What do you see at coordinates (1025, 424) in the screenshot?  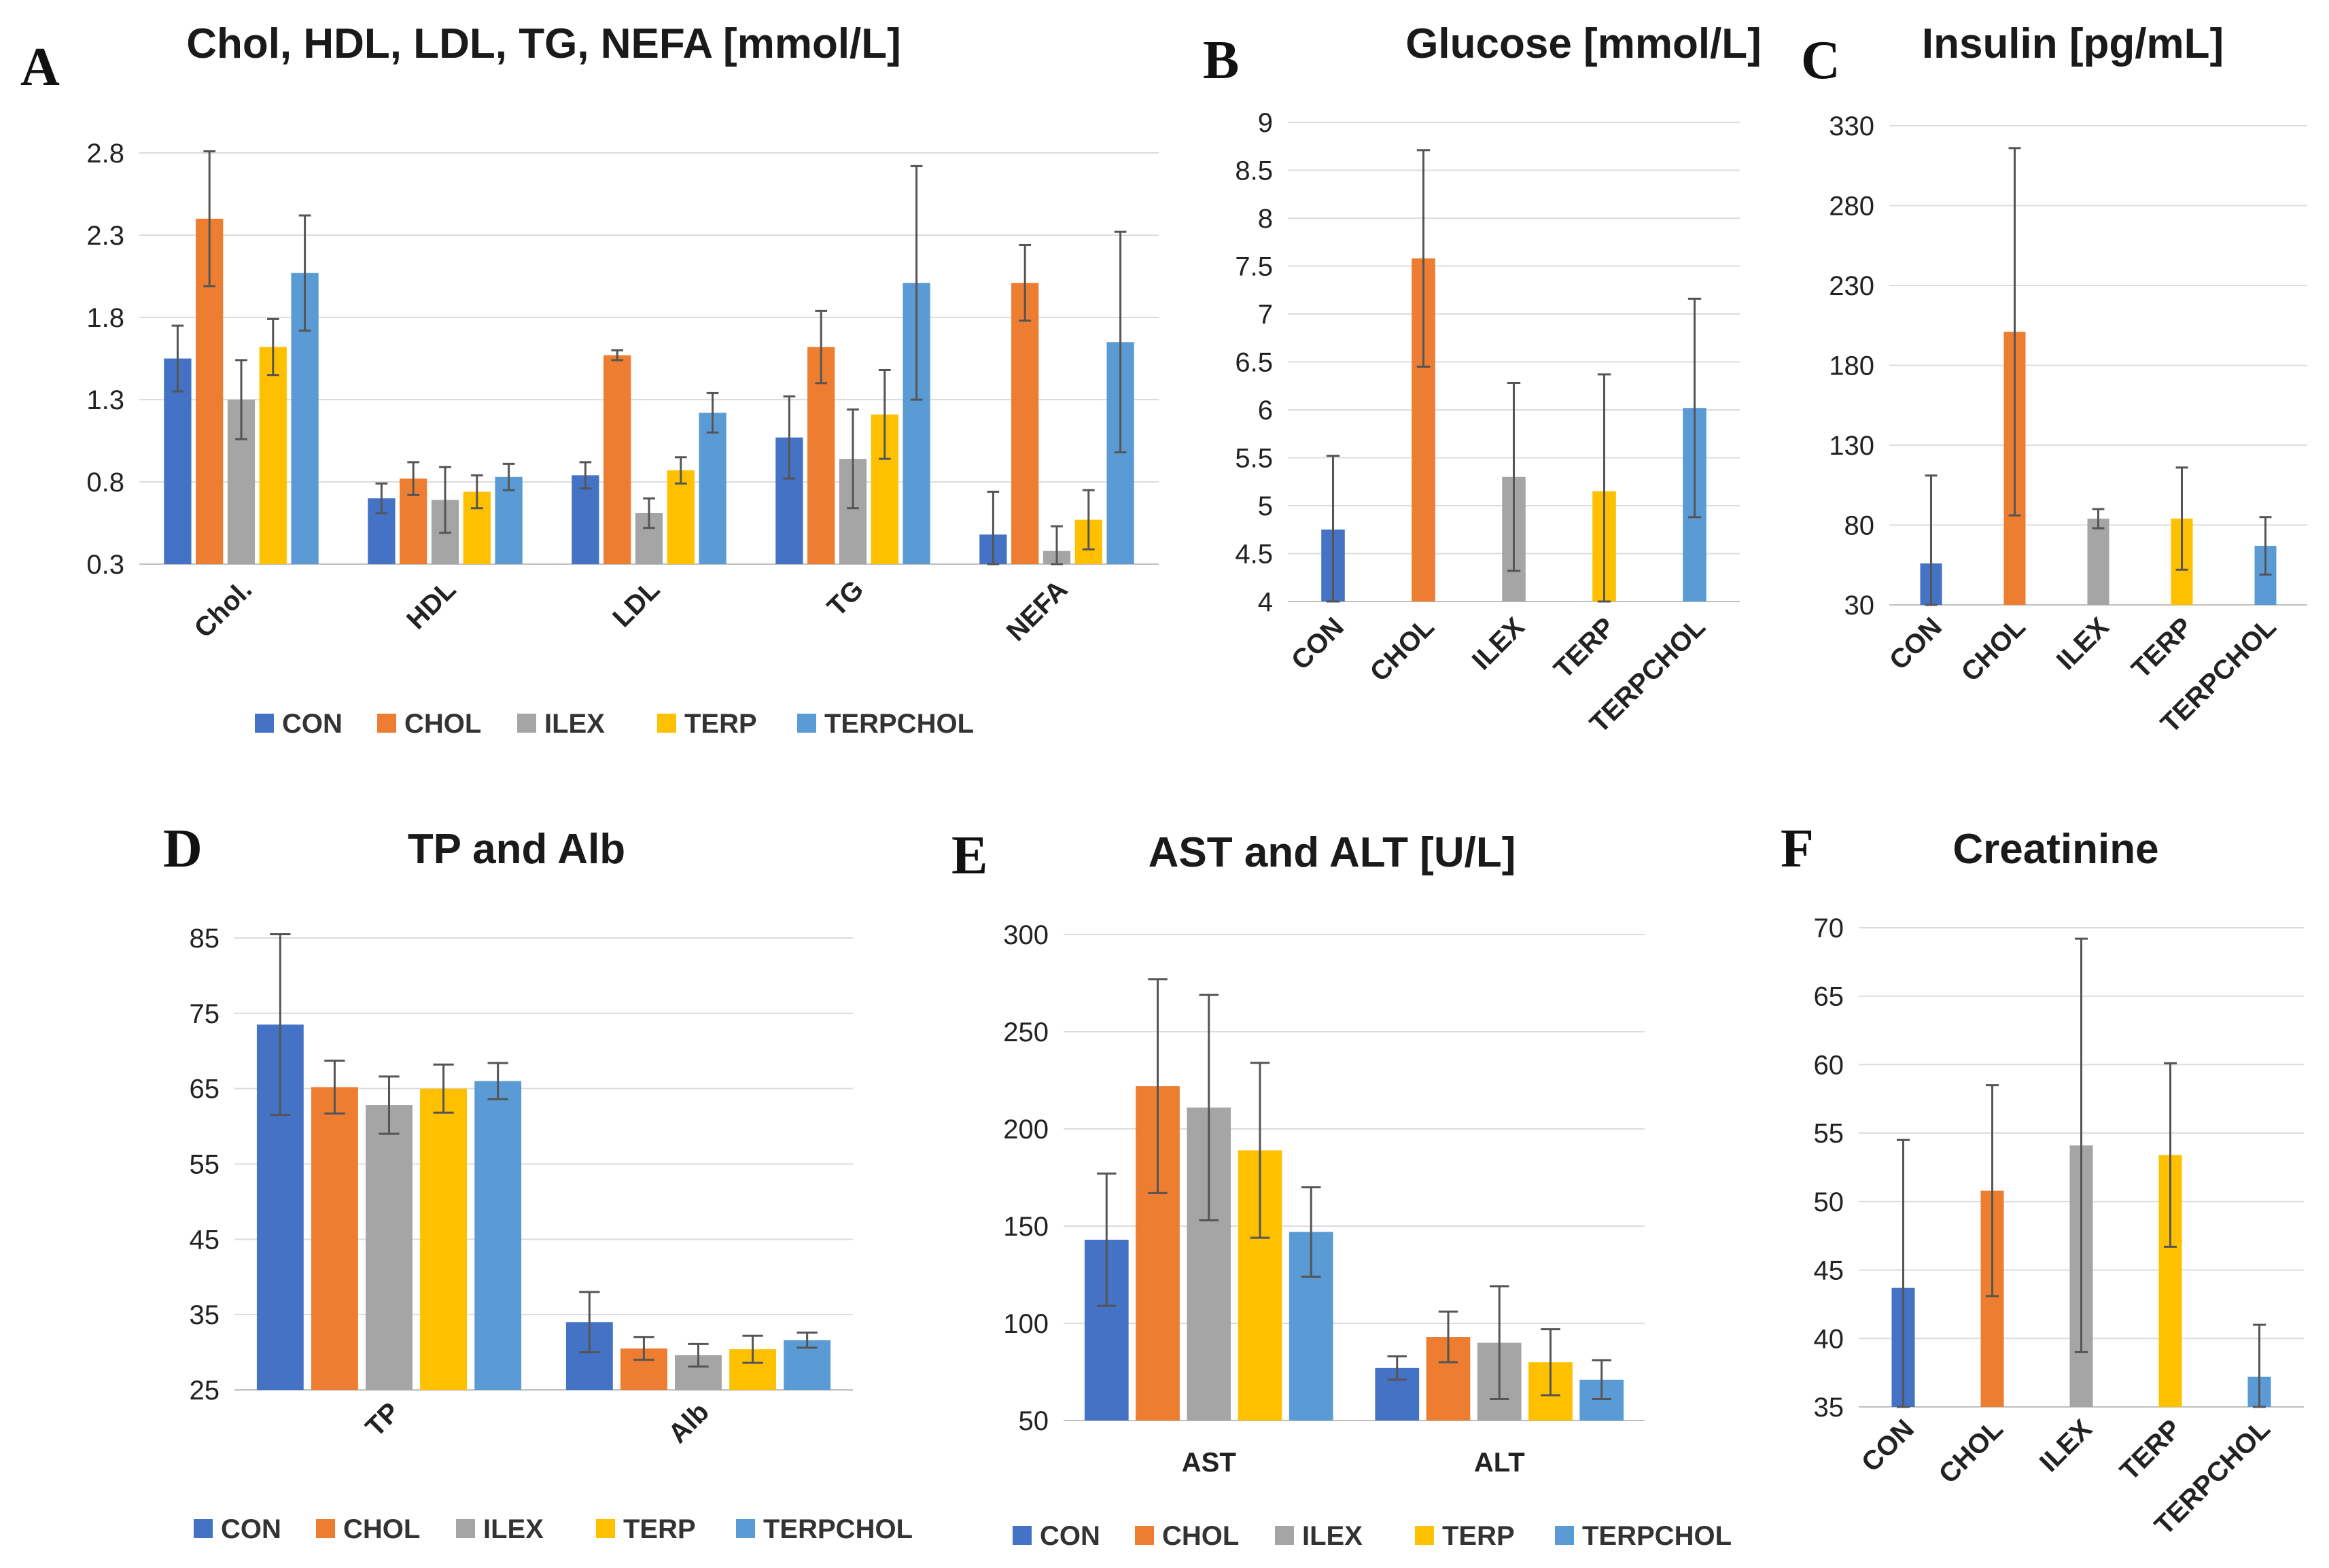 I see `bar-chol-nefa` at bounding box center [1025, 424].